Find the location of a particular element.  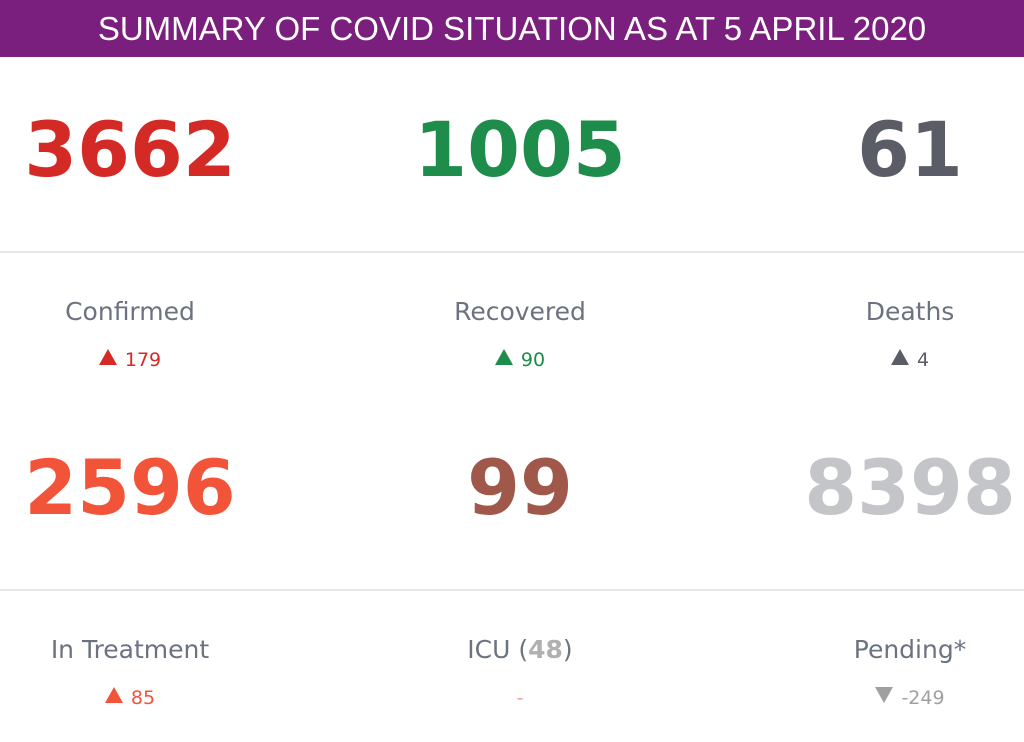

stat-label: In Treatment is located at coordinates (150, 650).